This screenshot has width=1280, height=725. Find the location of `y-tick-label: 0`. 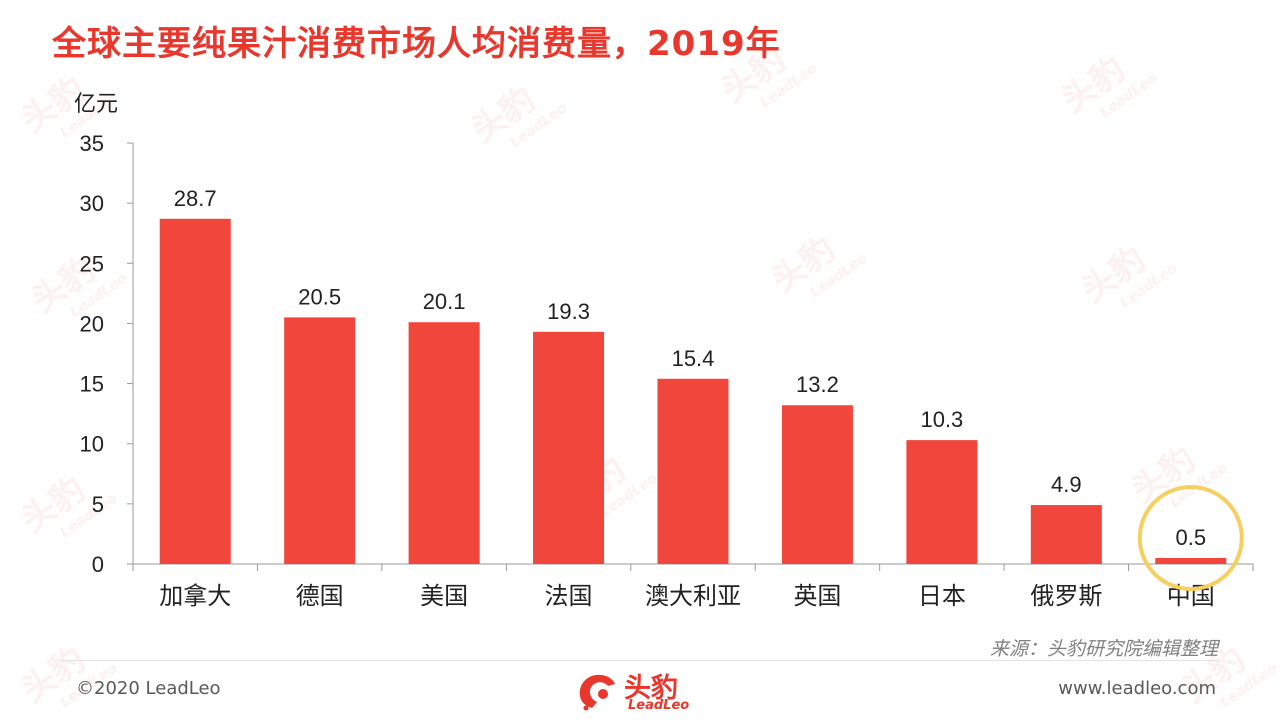

y-tick-label: 0 is located at coordinates (98, 564).